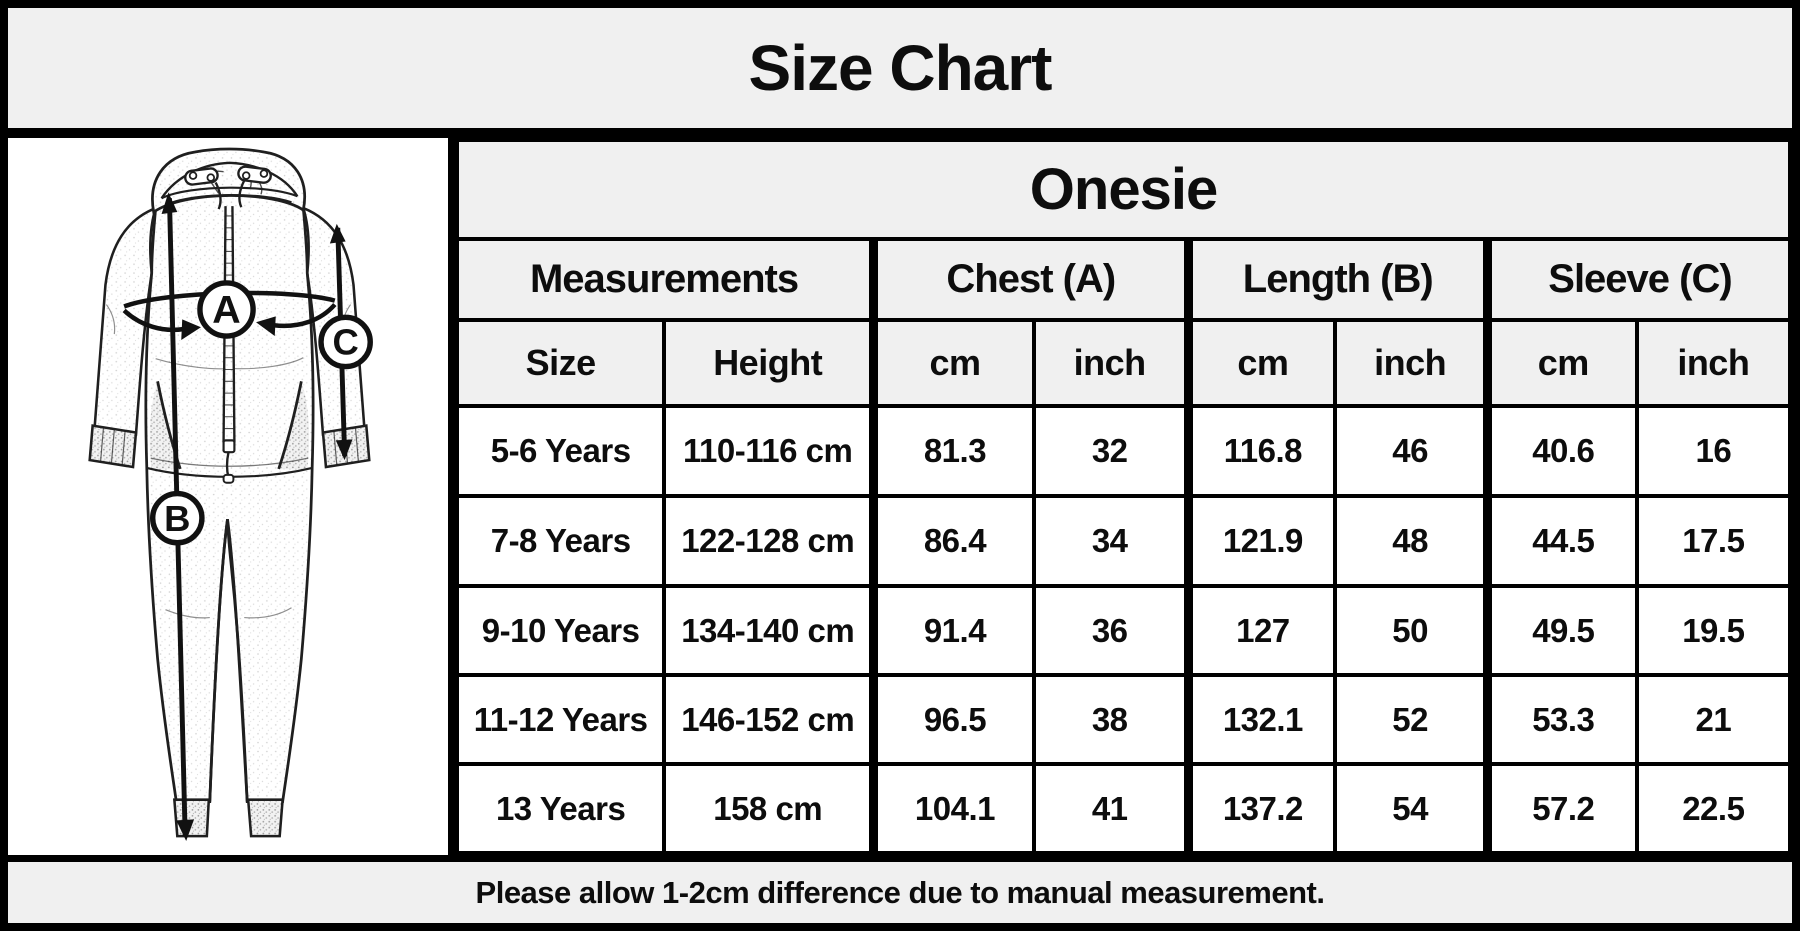  What do you see at coordinates (1260, 808) in the screenshot?
I see `cell-length-cm: 137.2` at bounding box center [1260, 808].